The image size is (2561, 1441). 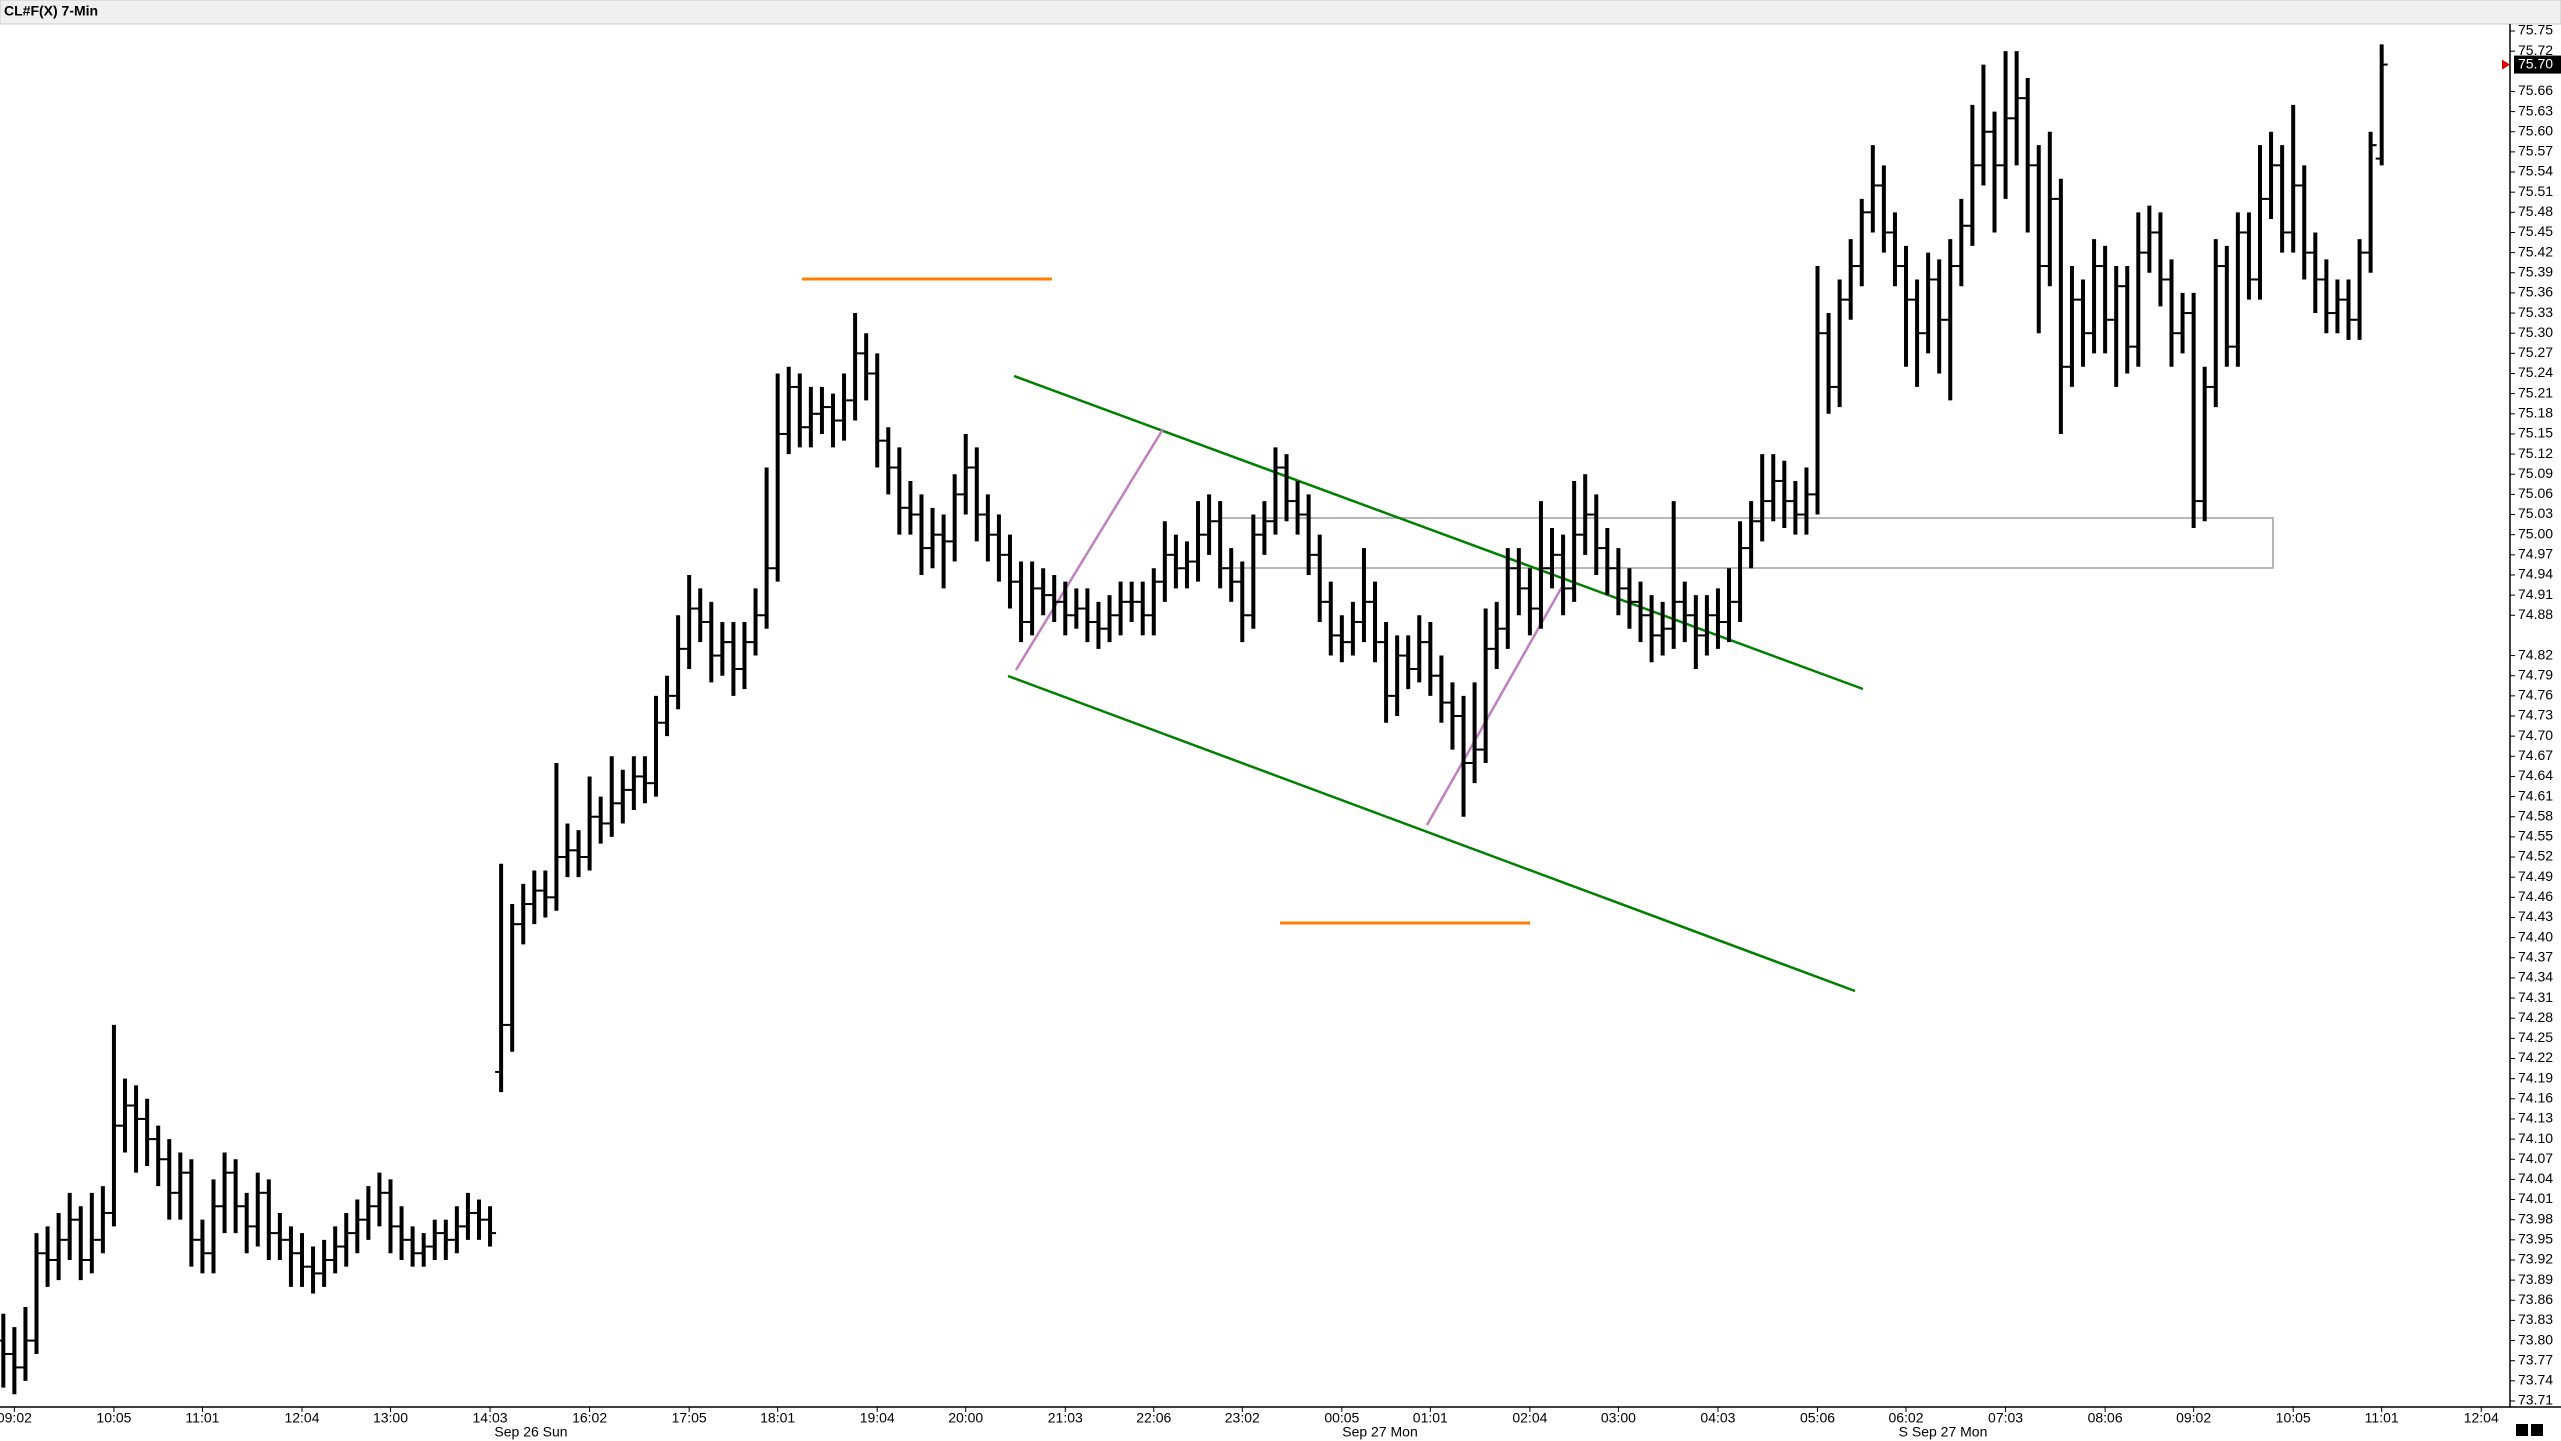 I want to click on y-tick-label: 75.72, so click(x=2535, y=50).